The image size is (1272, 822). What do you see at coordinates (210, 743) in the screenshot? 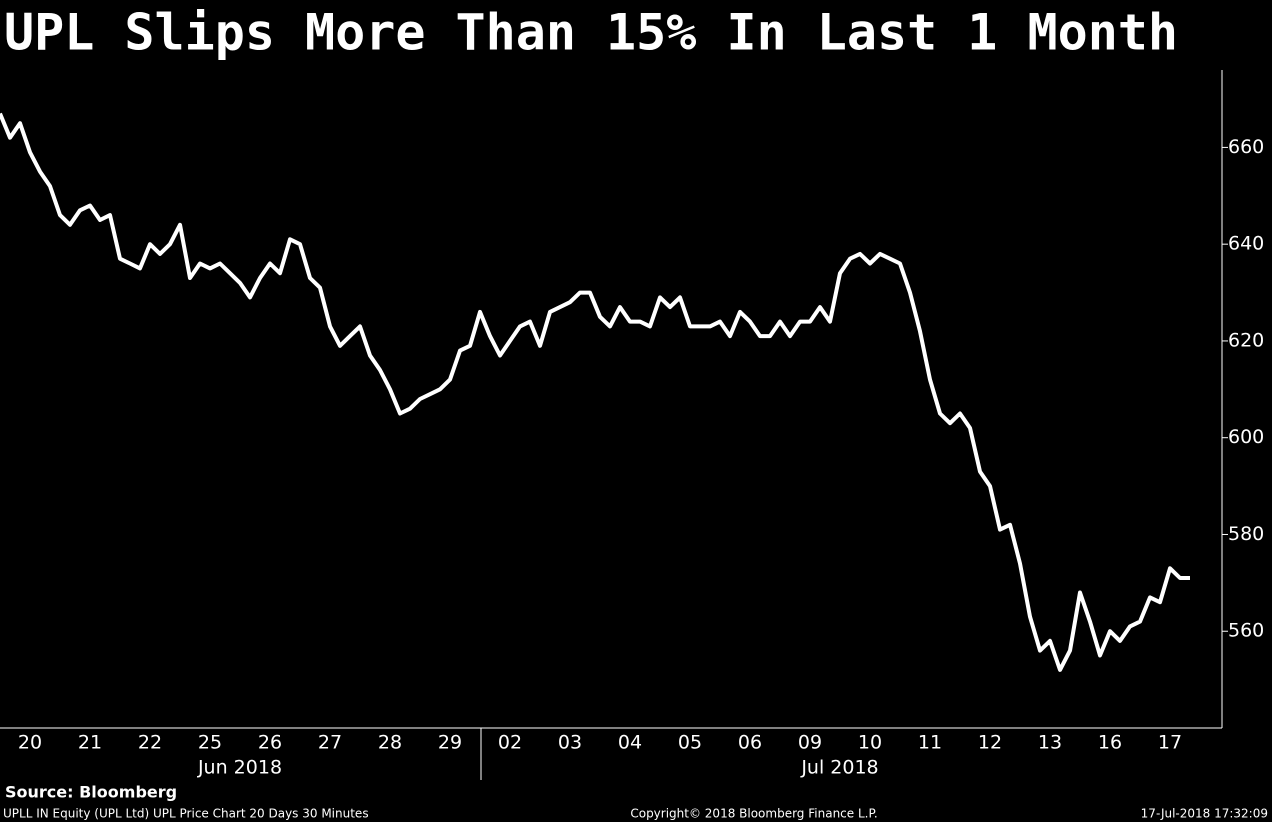
I see `x-tick-label: 25` at bounding box center [210, 743].